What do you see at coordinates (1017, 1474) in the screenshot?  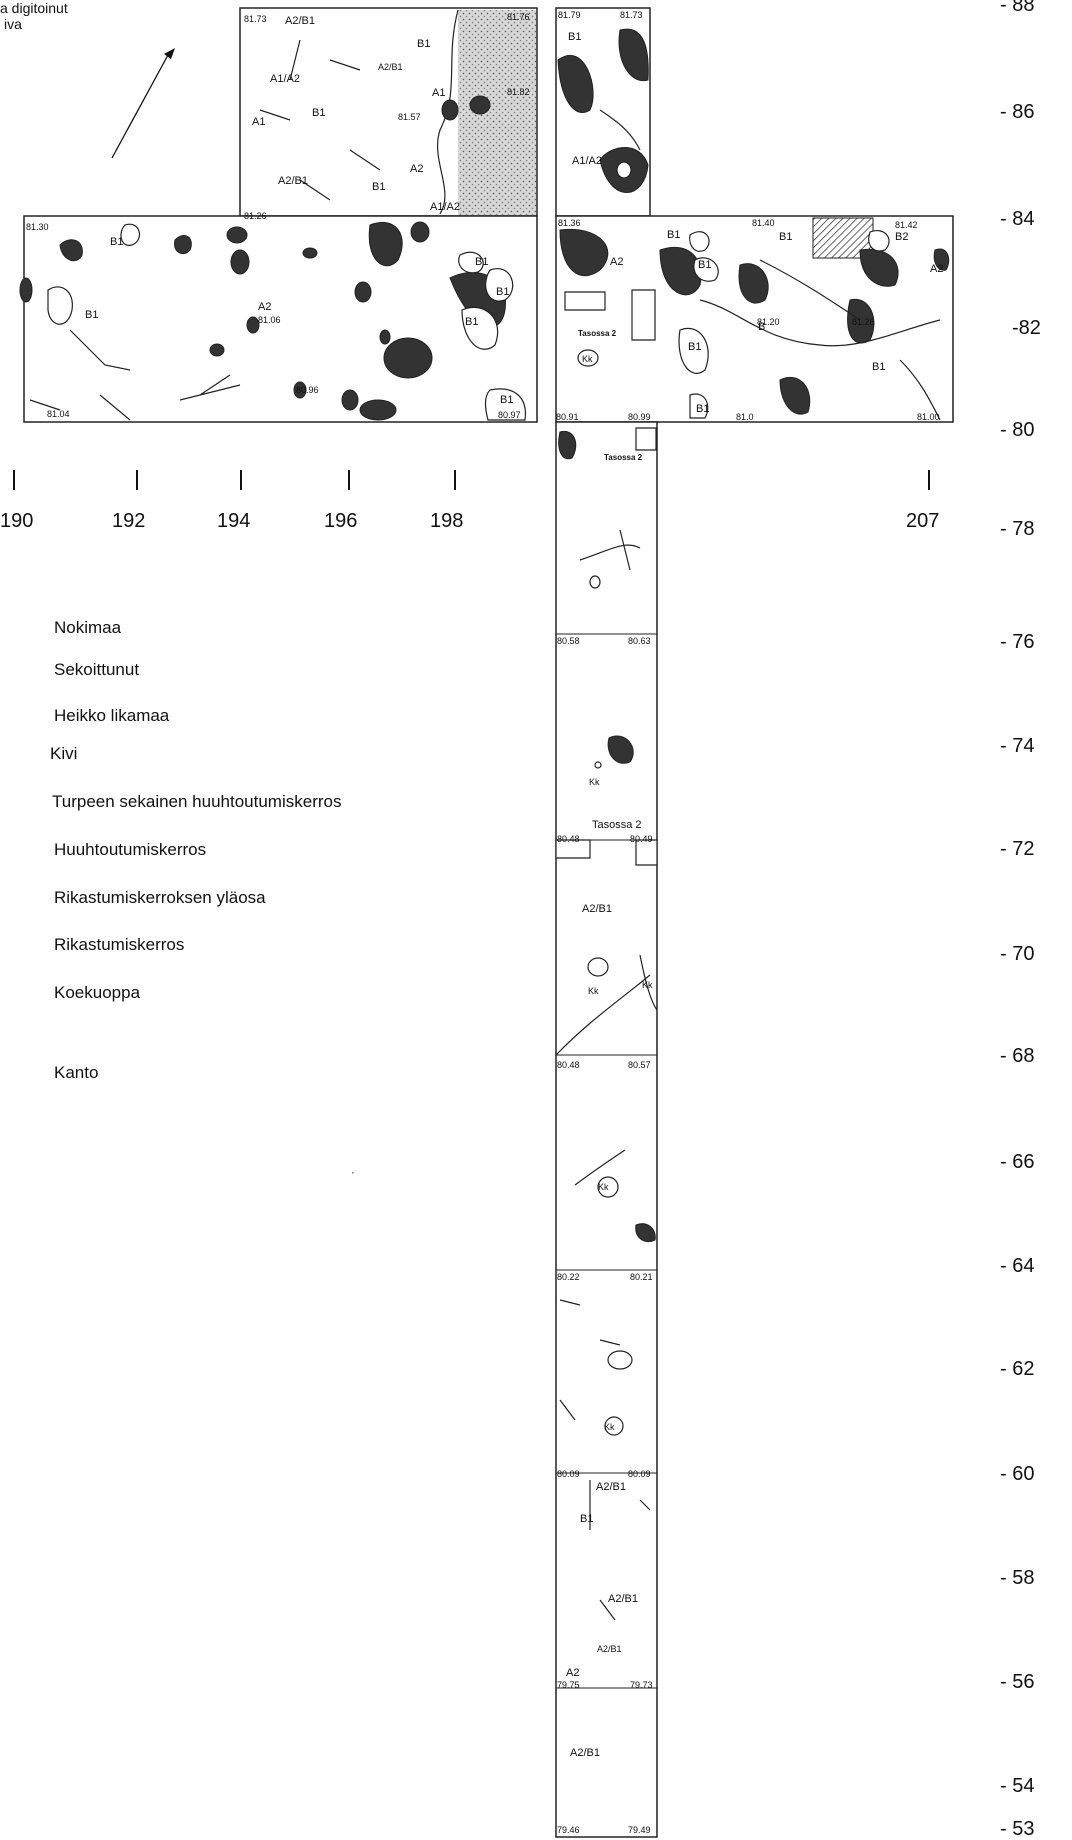 I see `y-tick-label: - 60` at bounding box center [1017, 1474].